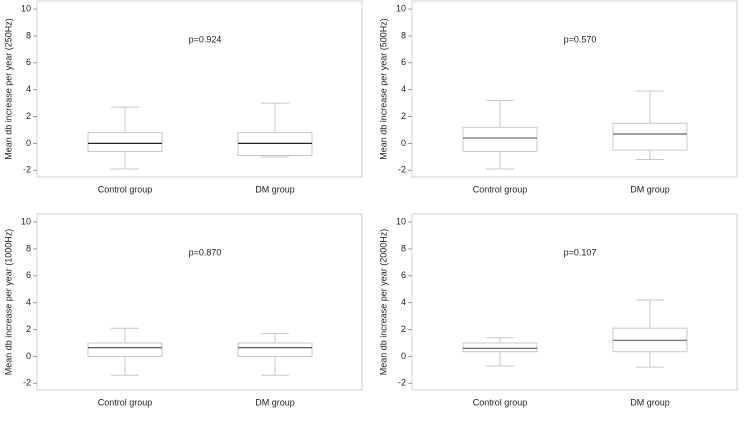 The width and height of the screenshot is (750, 421). What do you see at coordinates (383, 302) in the screenshot?
I see `y-axis-label: Mean db increase per year (2000Hz)` at bounding box center [383, 302].